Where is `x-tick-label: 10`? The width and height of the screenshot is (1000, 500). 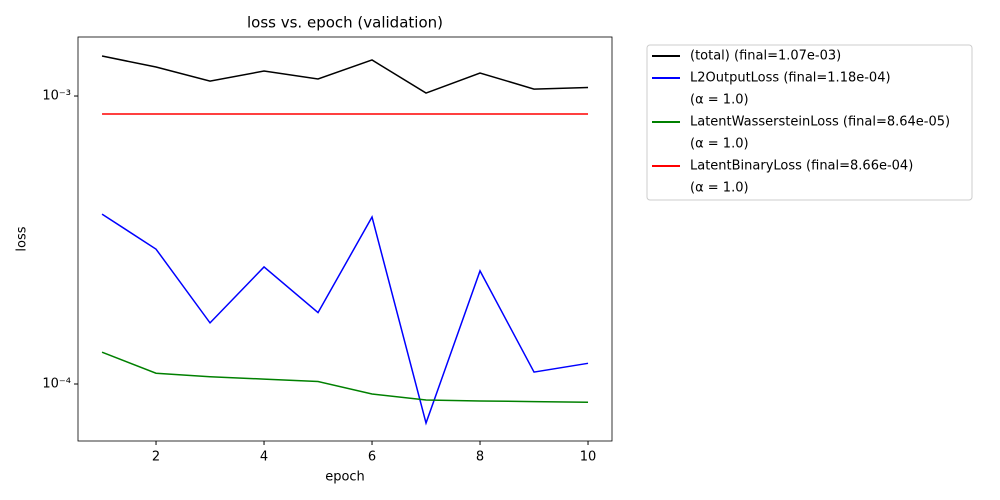 x-tick-label: 10 is located at coordinates (588, 457).